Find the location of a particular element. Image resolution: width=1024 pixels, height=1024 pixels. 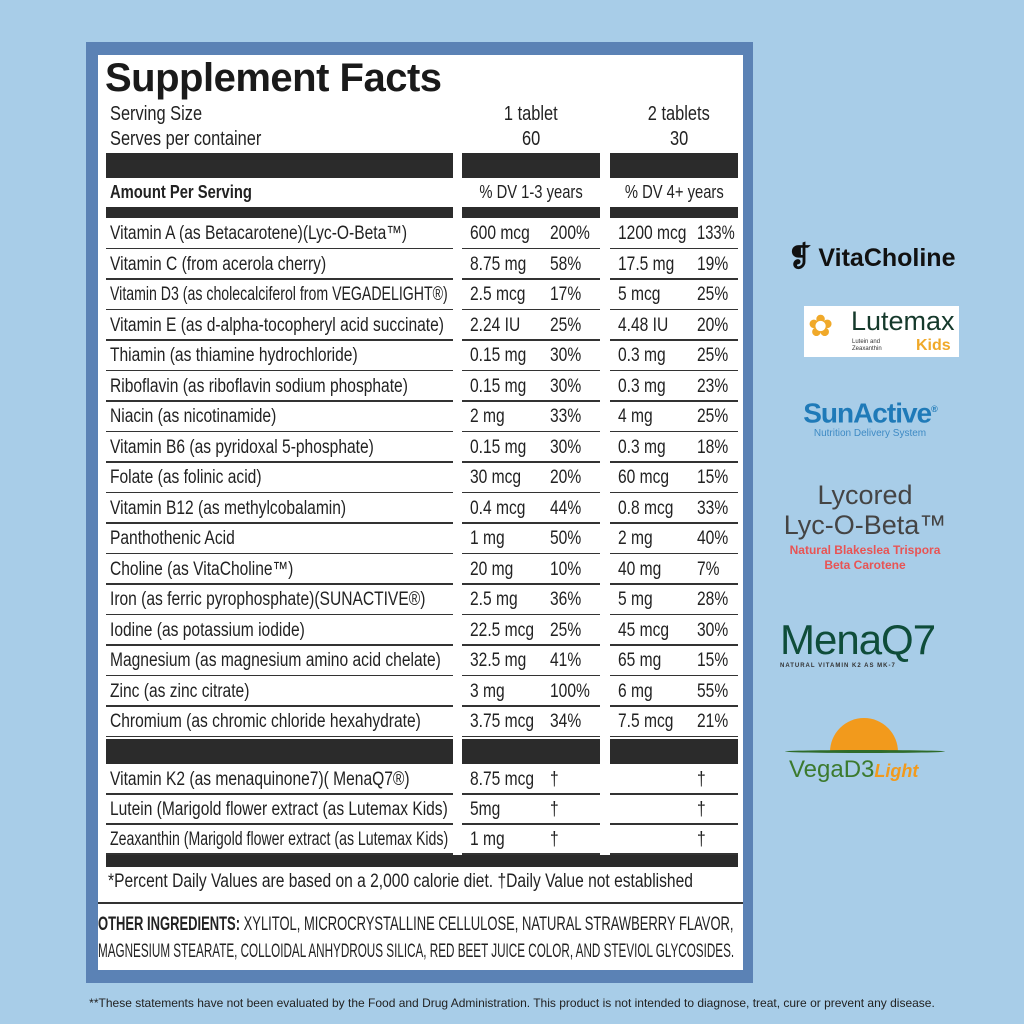

amount-4-plus-years: 5 mcg is located at coordinates (639, 294).